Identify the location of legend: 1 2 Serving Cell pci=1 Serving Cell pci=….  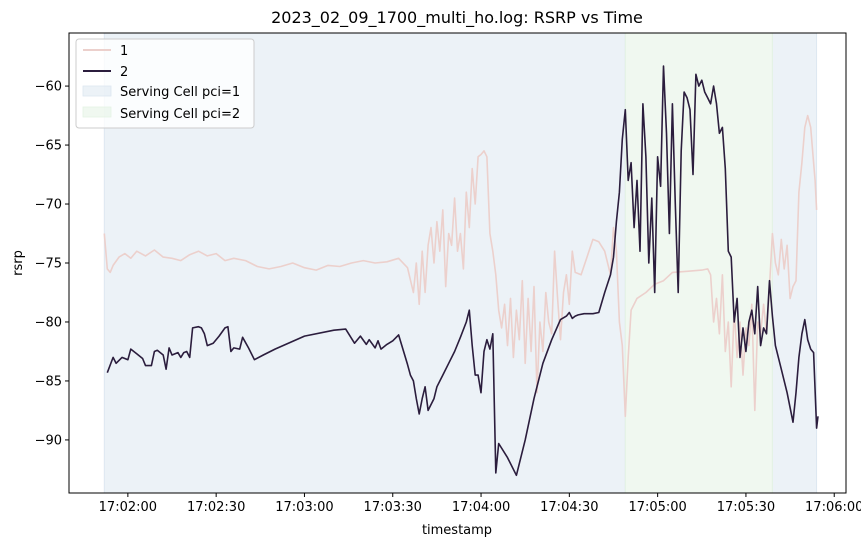
(165, 83).